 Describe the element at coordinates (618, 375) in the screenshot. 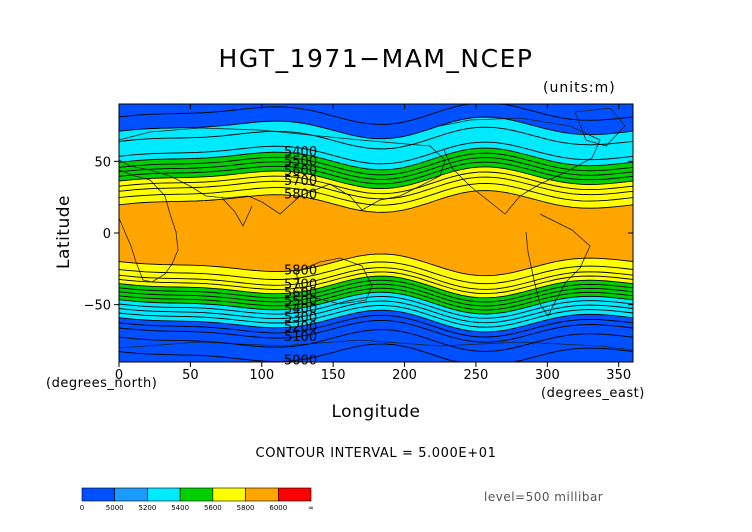

I see `x-tick-label: 350` at that location.